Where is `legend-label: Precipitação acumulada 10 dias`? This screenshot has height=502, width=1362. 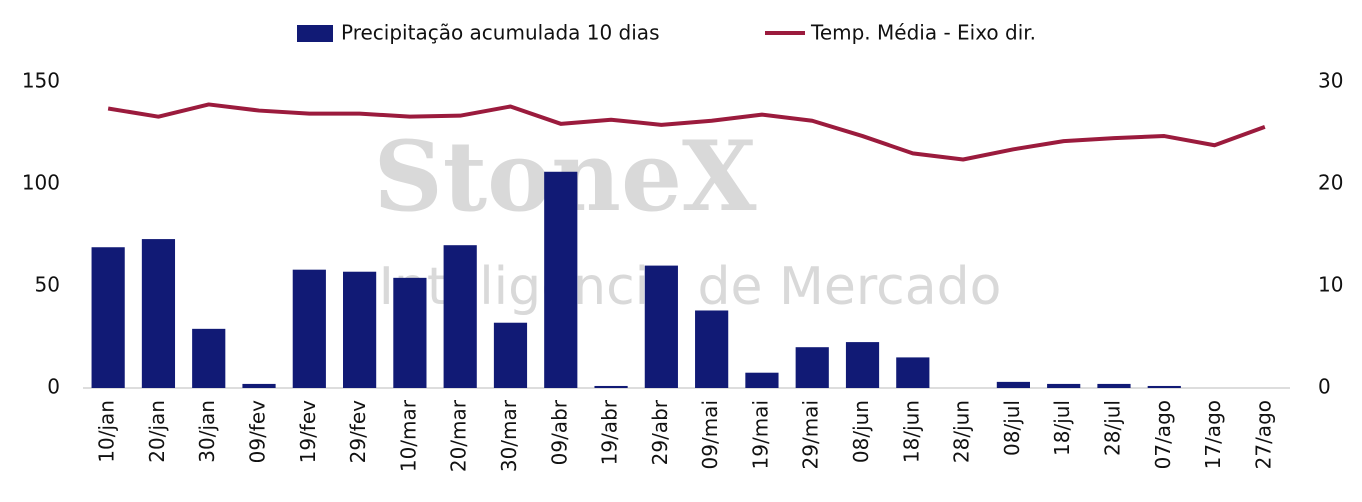 legend-label: Precipitação acumulada 10 dias is located at coordinates (500, 33).